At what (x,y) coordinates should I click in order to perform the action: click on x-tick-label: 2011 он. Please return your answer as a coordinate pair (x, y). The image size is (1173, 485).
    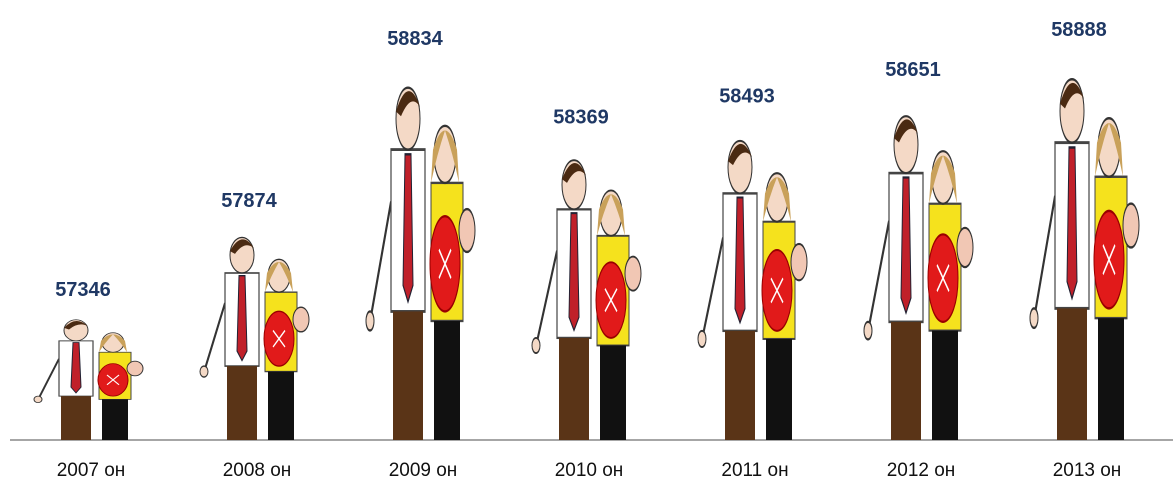
    Looking at the image, I should click on (754, 470).